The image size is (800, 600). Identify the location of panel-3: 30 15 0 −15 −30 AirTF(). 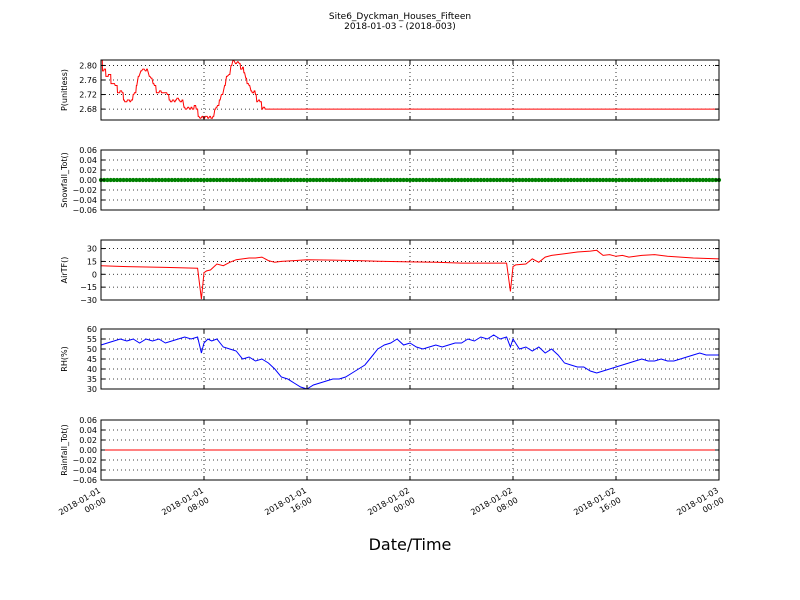
(390, 272).